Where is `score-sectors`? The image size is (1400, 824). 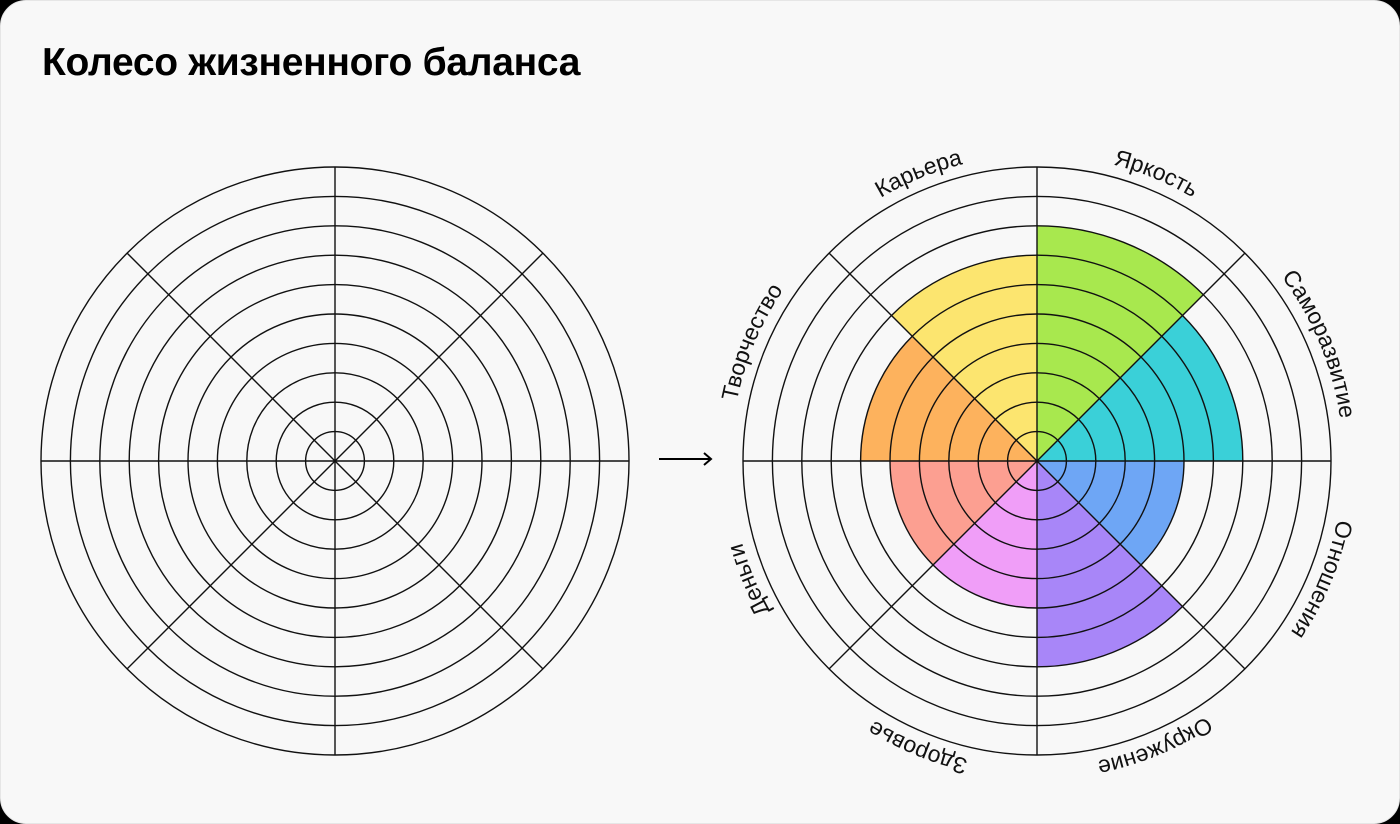
score-sectors is located at coordinates (1051, 446).